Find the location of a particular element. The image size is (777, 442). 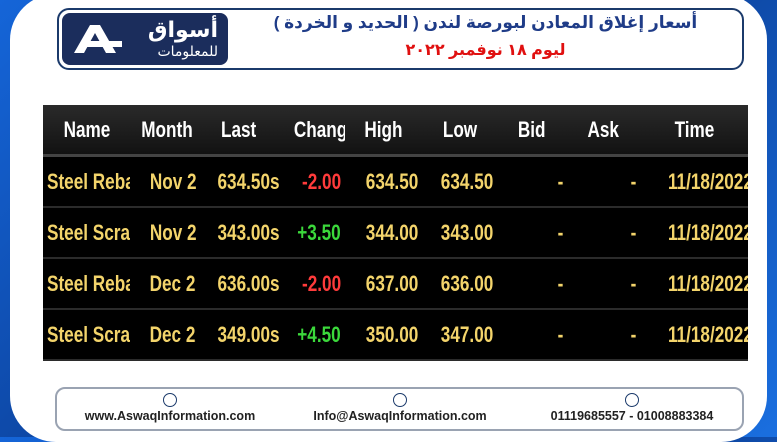

column-header-text: High is located at coordinates (383, 129).